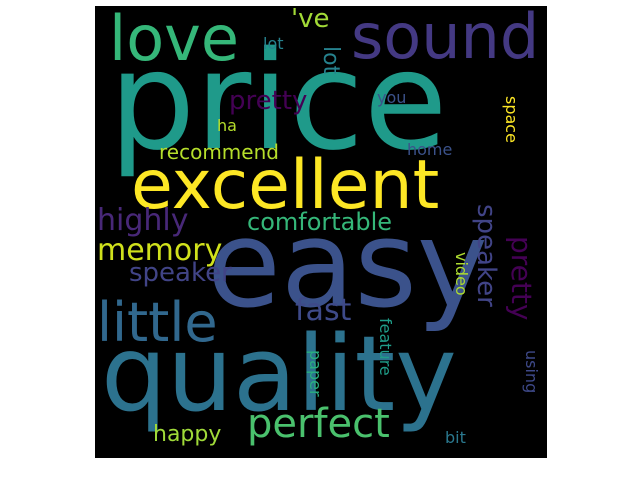 The image size is (640, 480). Describe the element at coordinates (318, 424) in the screenshot. I see `word-perfect: perfect` at that location.